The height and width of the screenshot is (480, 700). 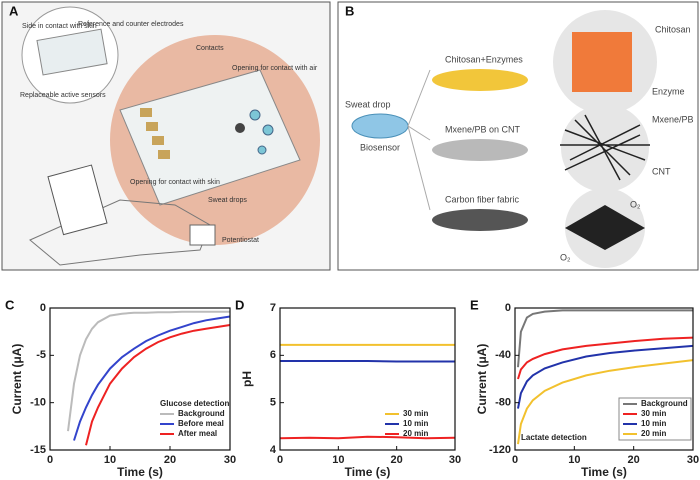 I want to click on y-tick-label: 5, so click(x=273, y=403).